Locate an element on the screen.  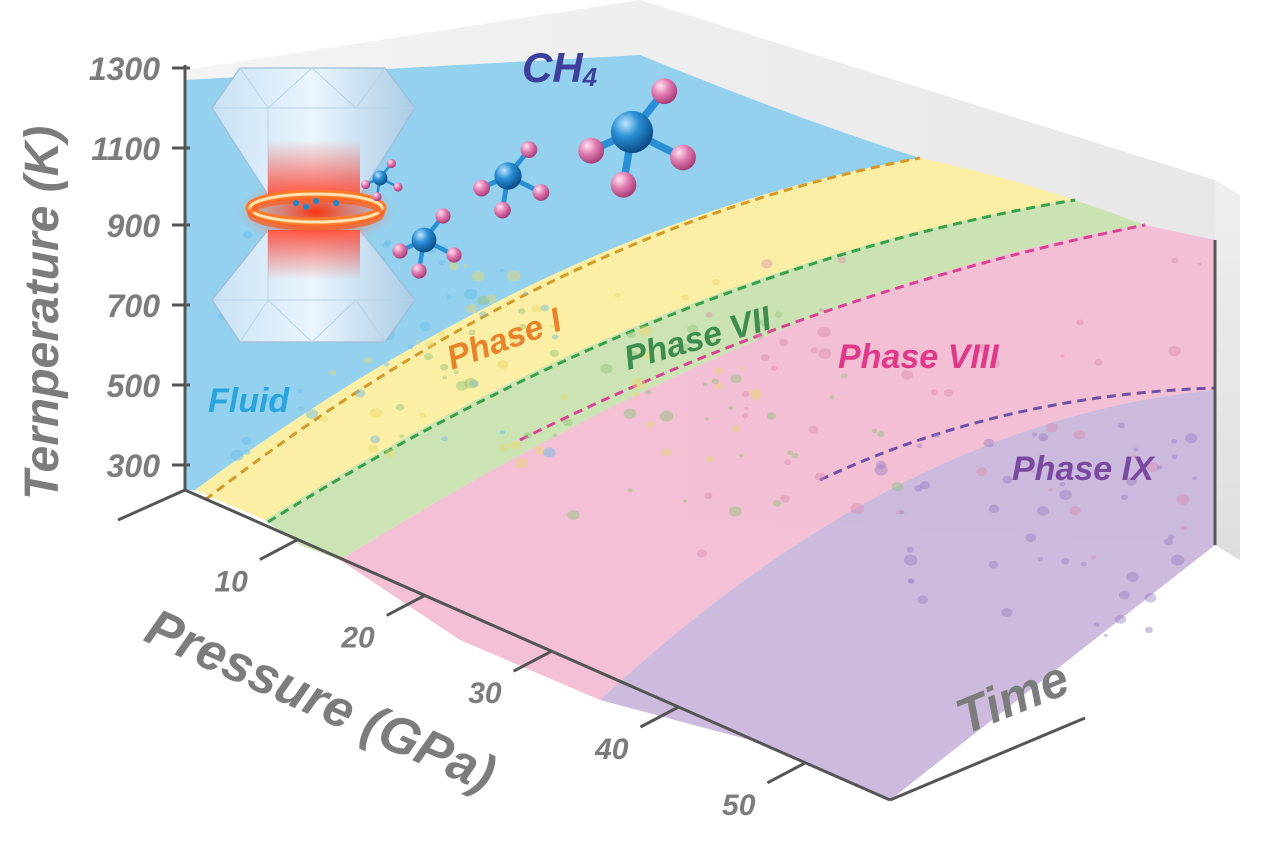
boundary-phase8-phase9 is located at coordinates (1017, 434).